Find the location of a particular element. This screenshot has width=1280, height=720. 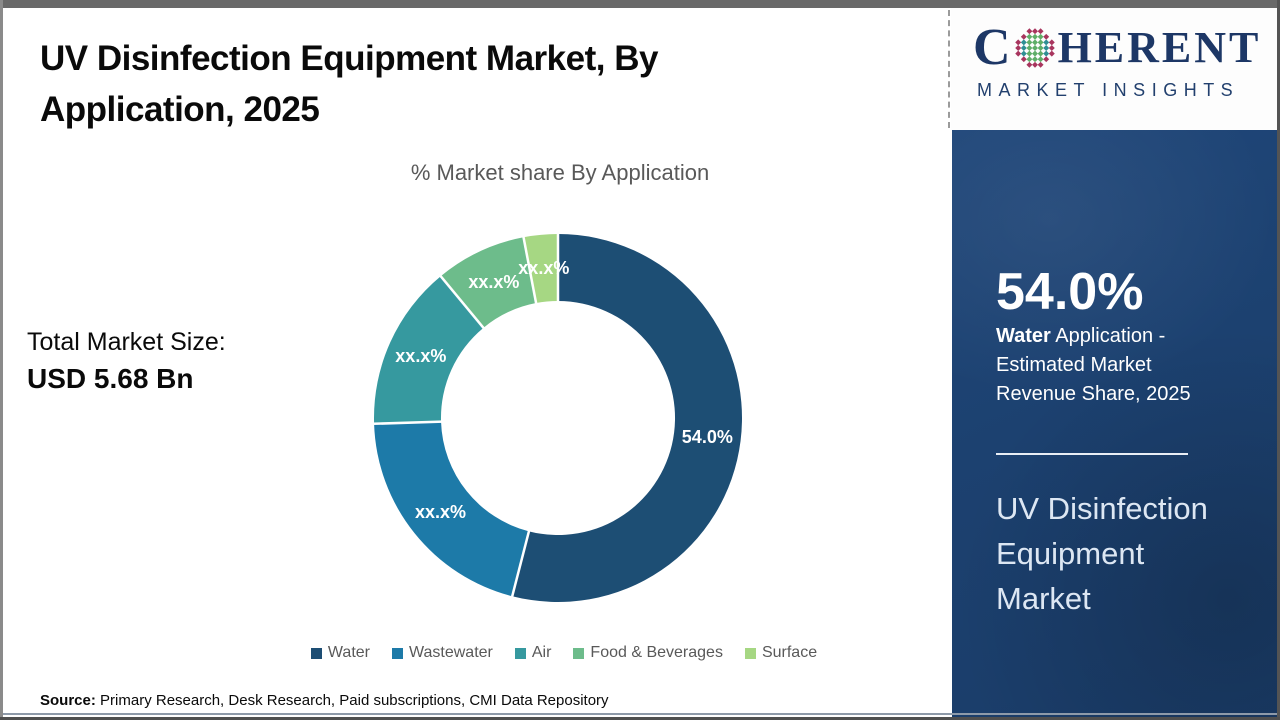

frame-border-bottom is located at coordinates (640, 718).